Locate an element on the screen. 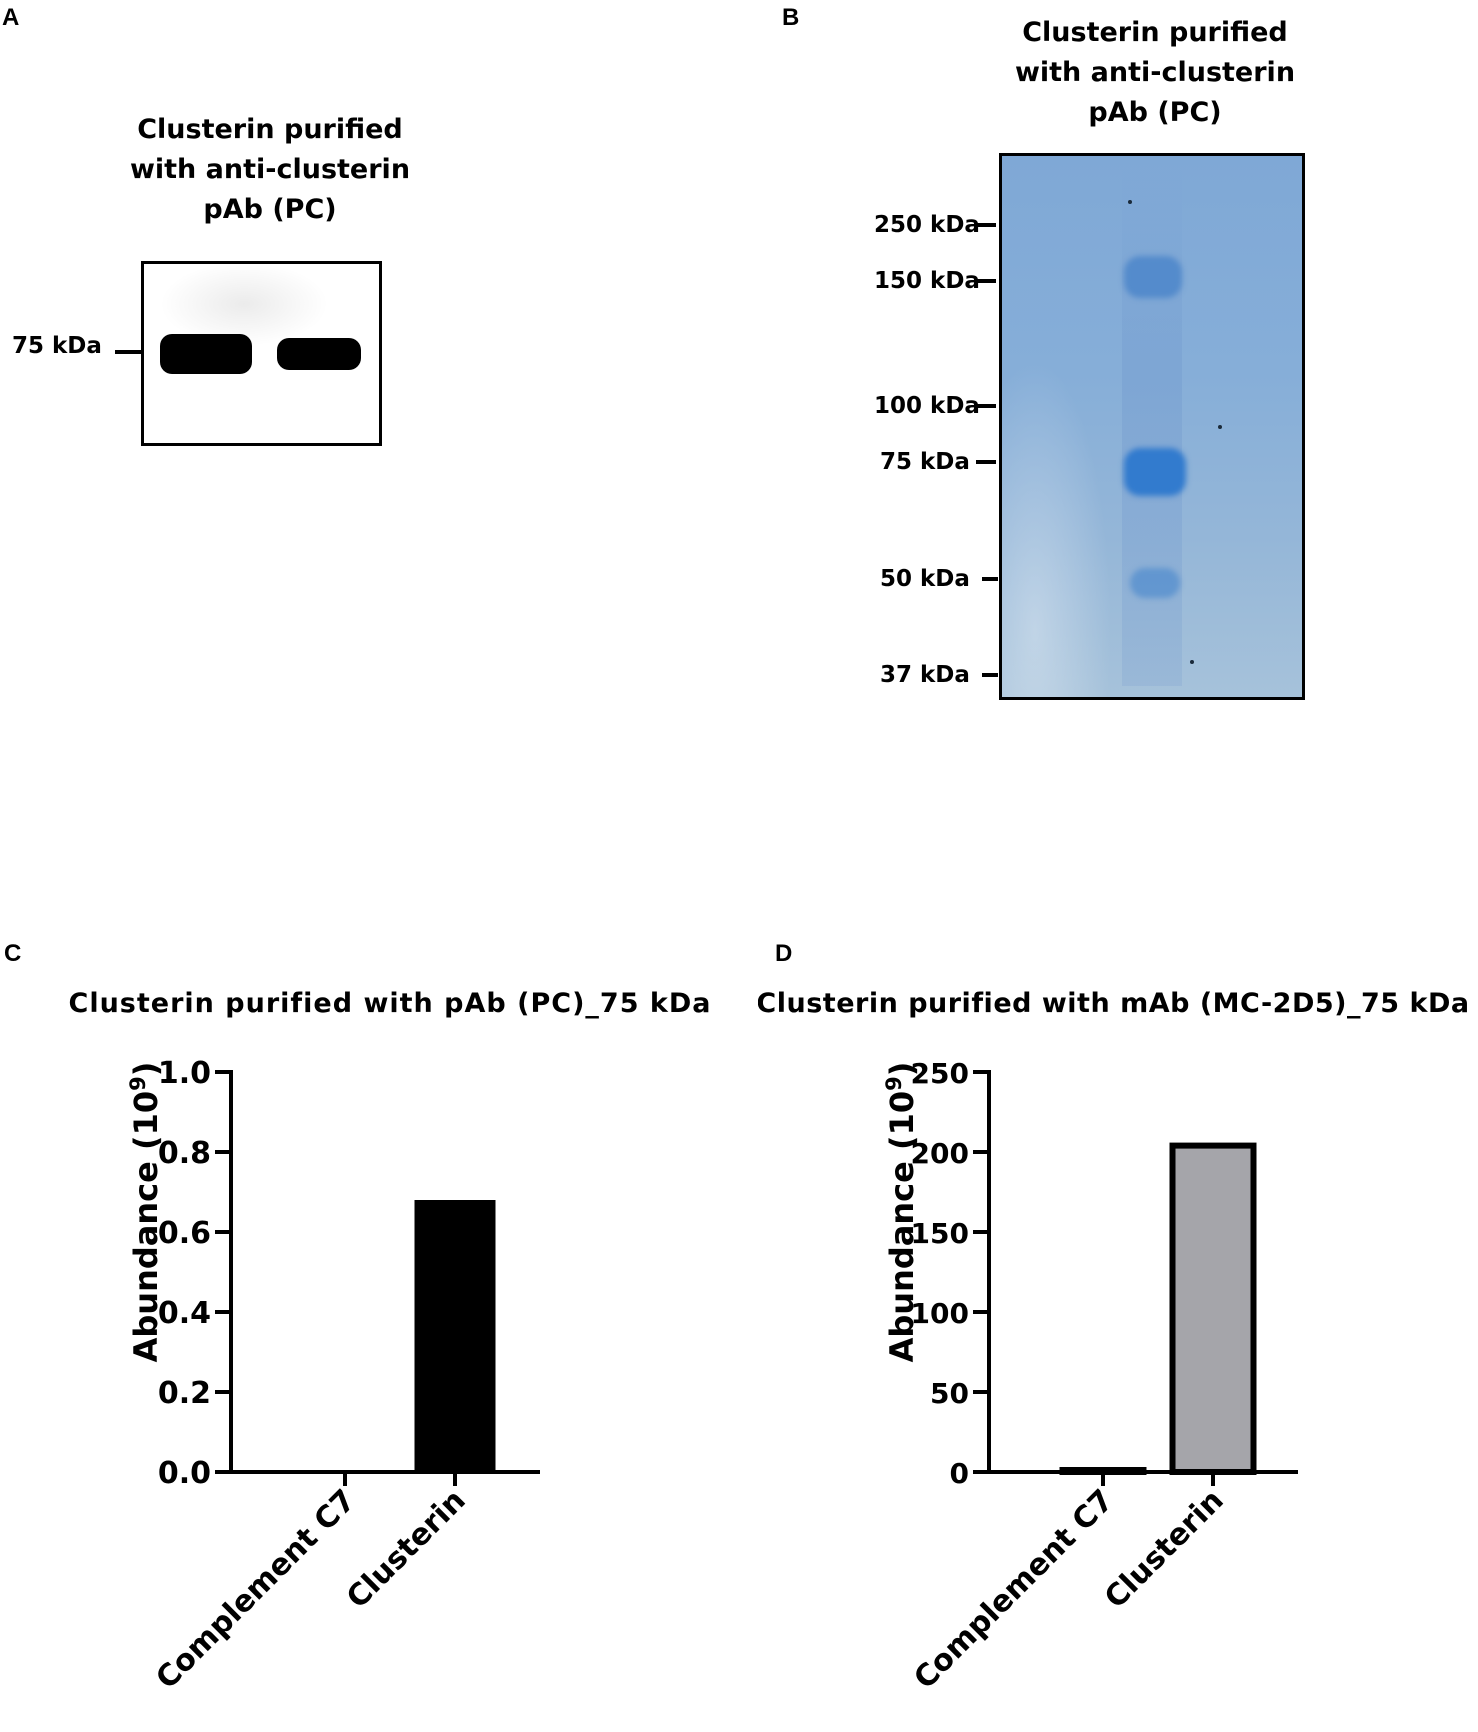  chart-c-ylabel-exponent: 9 is located at coordinates (138, 1083).